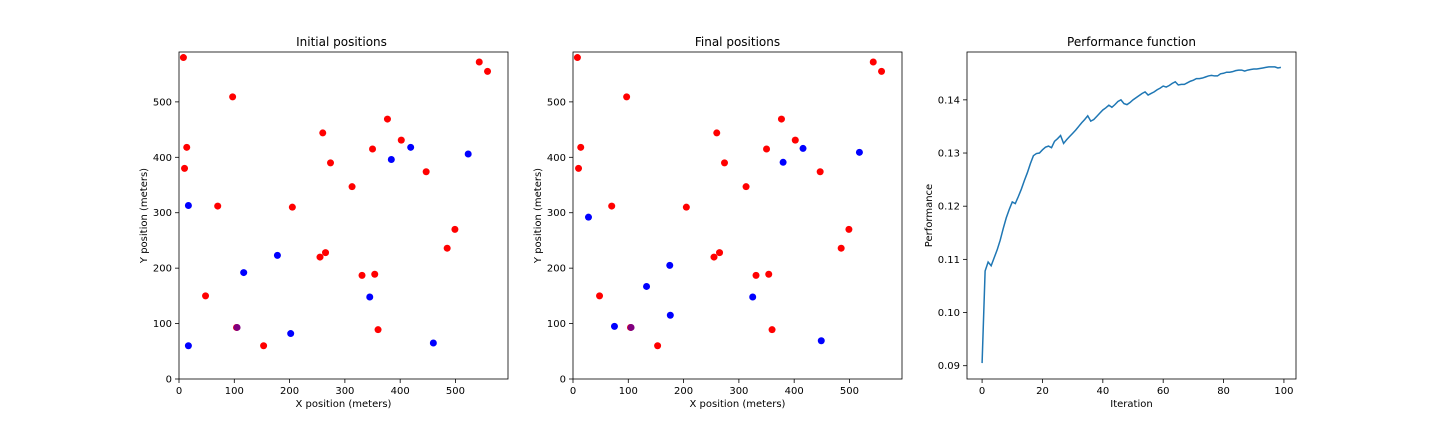  What do you see at coordinates (1223, 391) in the screenshot?
I see `x-tick-label: 80` at bounding box center [1223, 391].